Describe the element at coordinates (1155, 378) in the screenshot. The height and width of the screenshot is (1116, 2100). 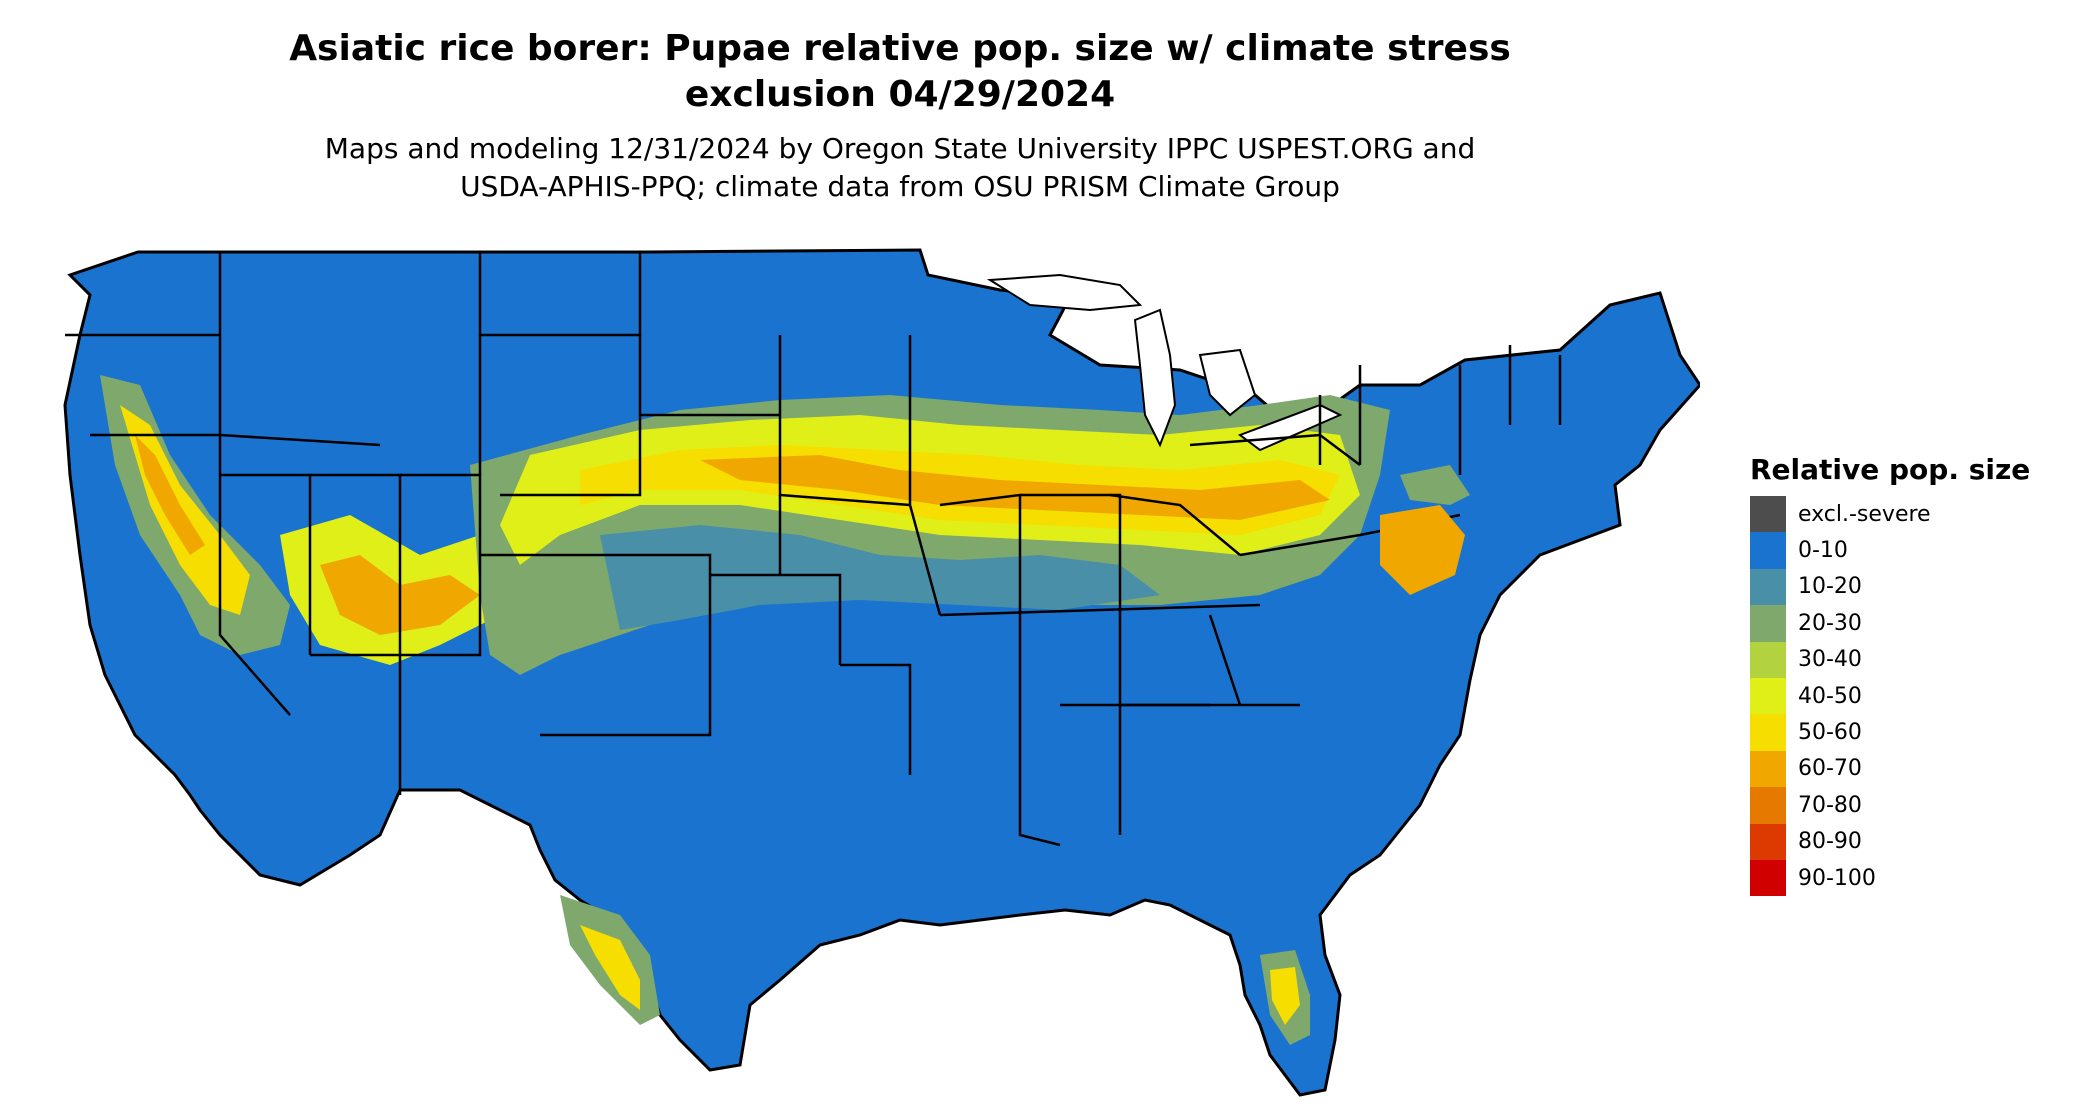
I see `lake-michigan` at that location.